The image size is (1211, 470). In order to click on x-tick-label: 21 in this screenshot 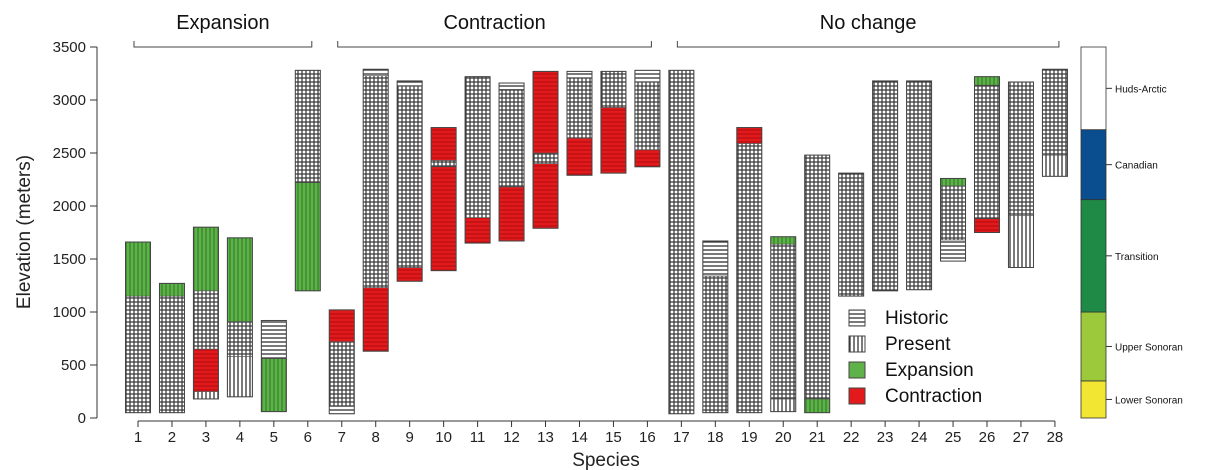, I will do `click(817, 437)`.